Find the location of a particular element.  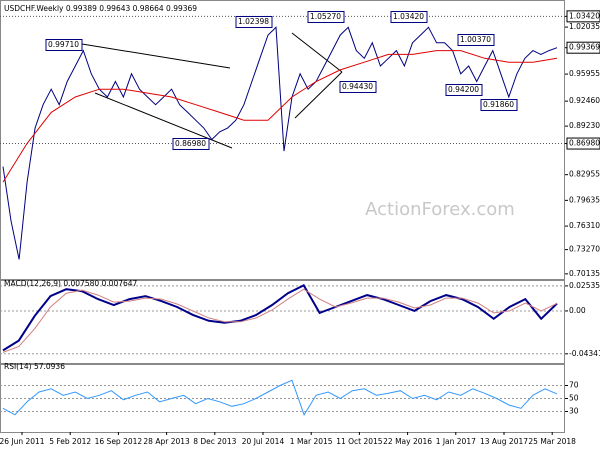

y-tick-label: 0.89230 is located at coordinates (584, 125).